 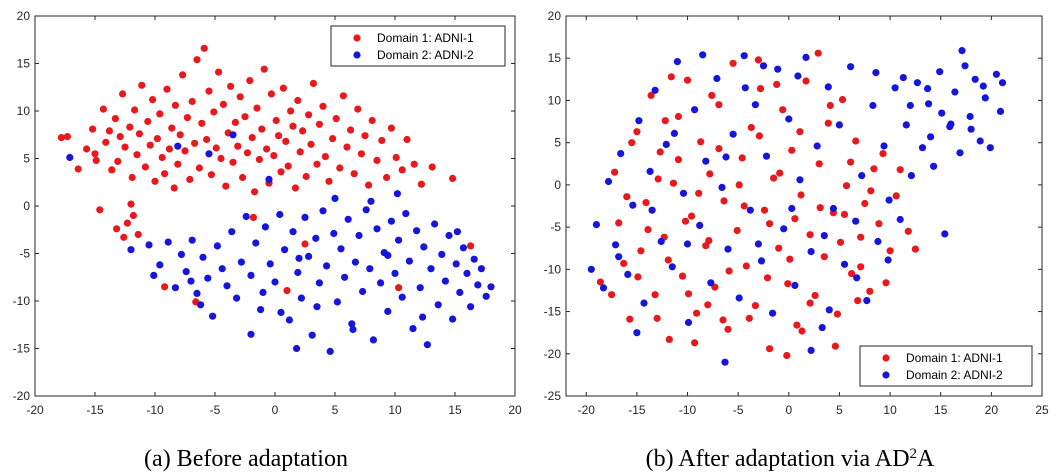 I want to click on x-tick-label: -20, so click(x=587, y=410).